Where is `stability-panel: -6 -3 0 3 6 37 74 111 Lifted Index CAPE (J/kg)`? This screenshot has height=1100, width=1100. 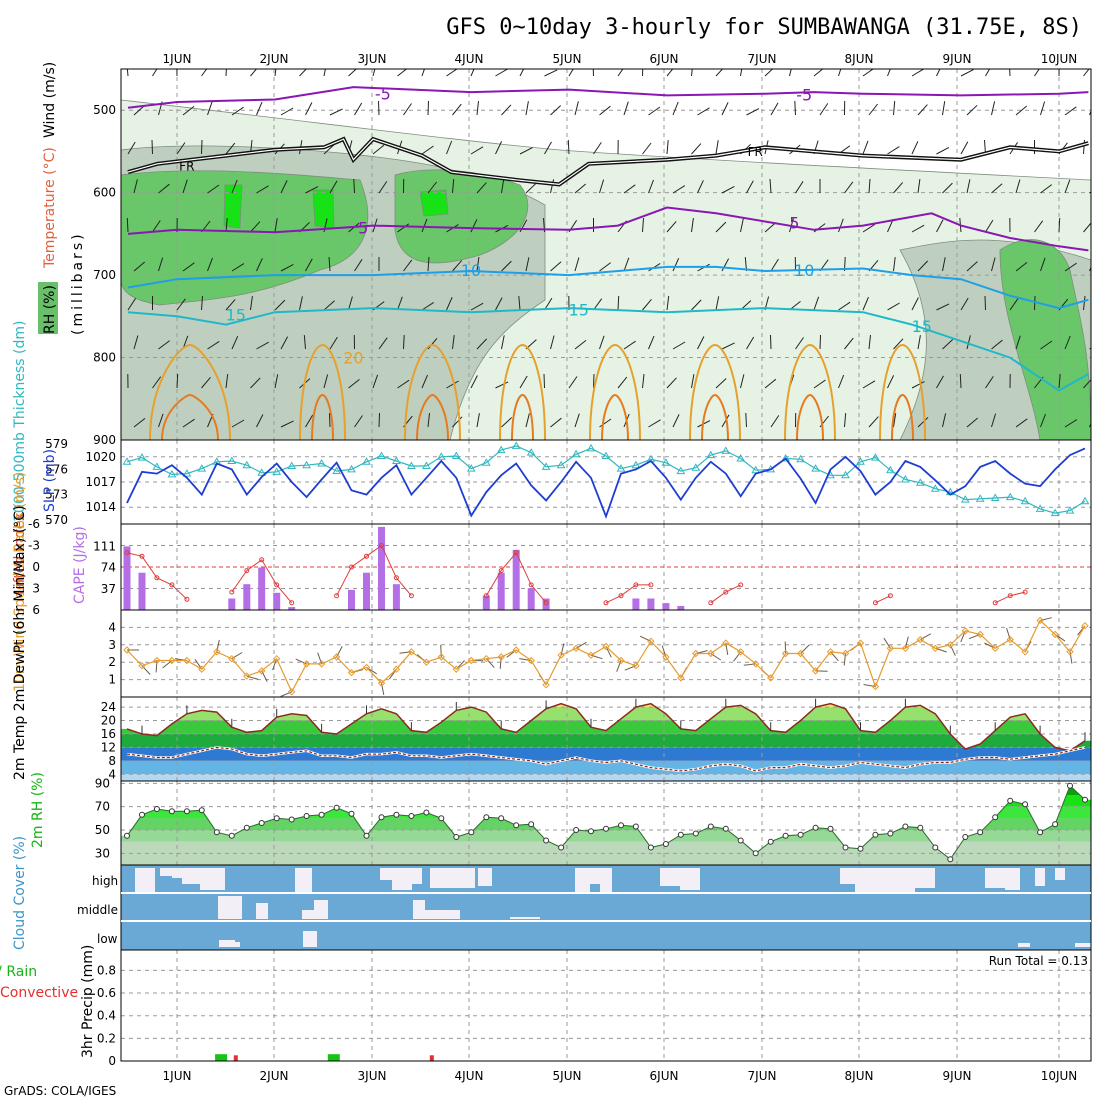
stability-panel: -6 -3 0 3 6 37 74 111 Lifted Index CAPE (J/kg) is located at coordinates (552, 565).